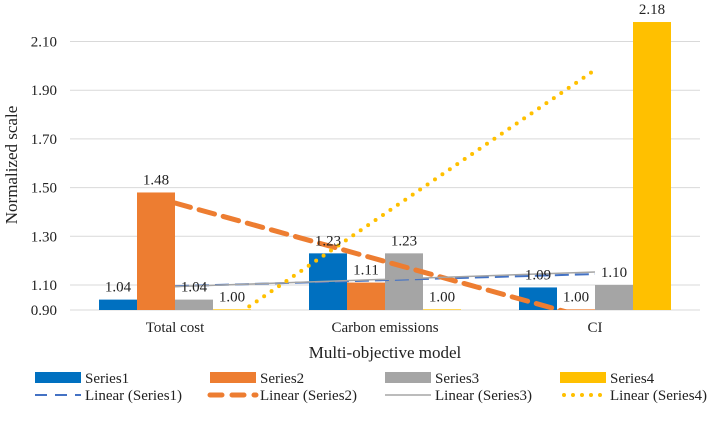 The height and width of the screenshot is (433, 709). I want to click on legend-label: Linear (Series2), so click(308, 396).